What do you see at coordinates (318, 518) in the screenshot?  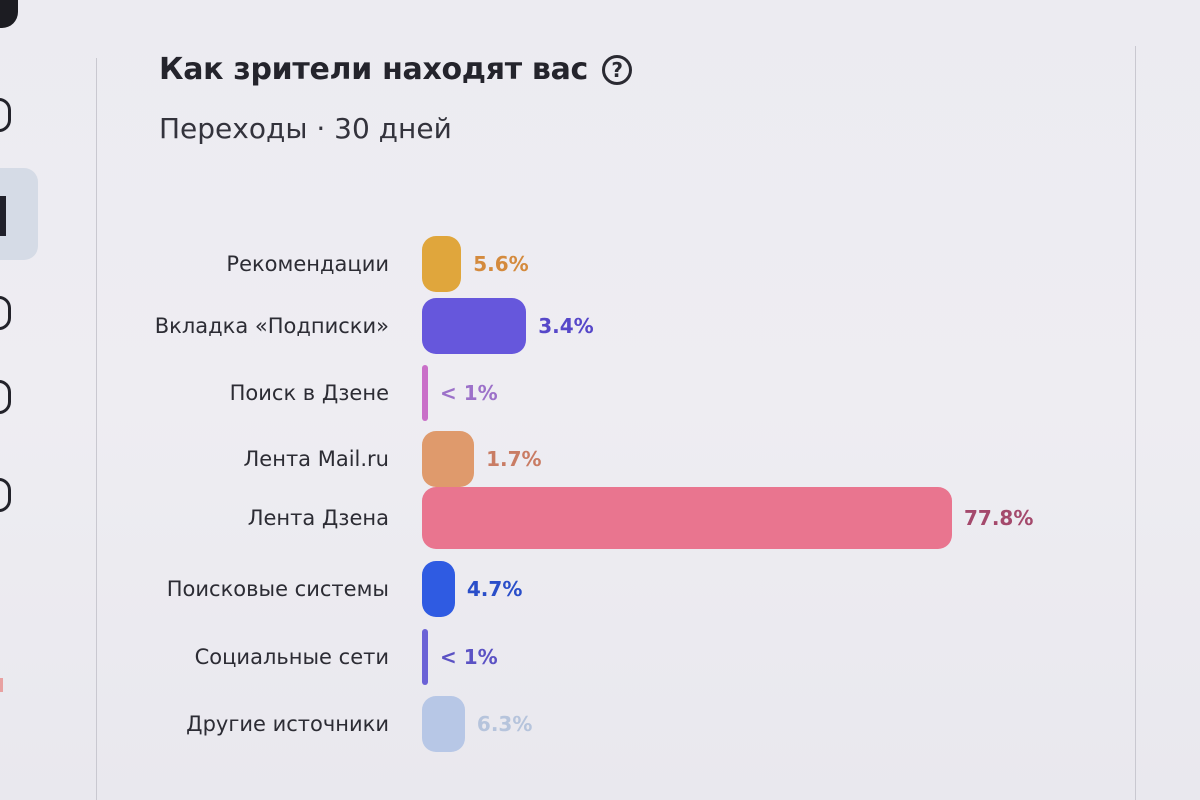 I see `category-label: Лента Дзена` at bounding box center [318, 518].